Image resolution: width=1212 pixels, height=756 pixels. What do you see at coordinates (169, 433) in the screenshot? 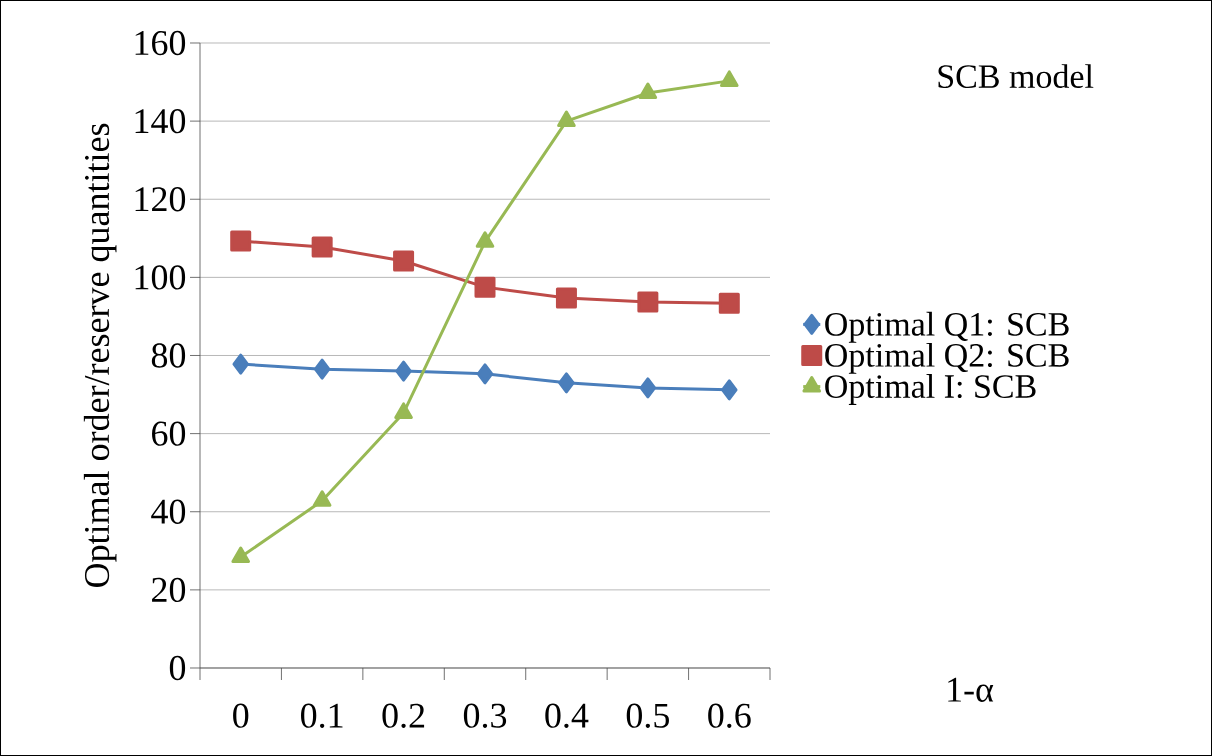
I see `y-tick-label: 60` at bounding box center [169, 433].